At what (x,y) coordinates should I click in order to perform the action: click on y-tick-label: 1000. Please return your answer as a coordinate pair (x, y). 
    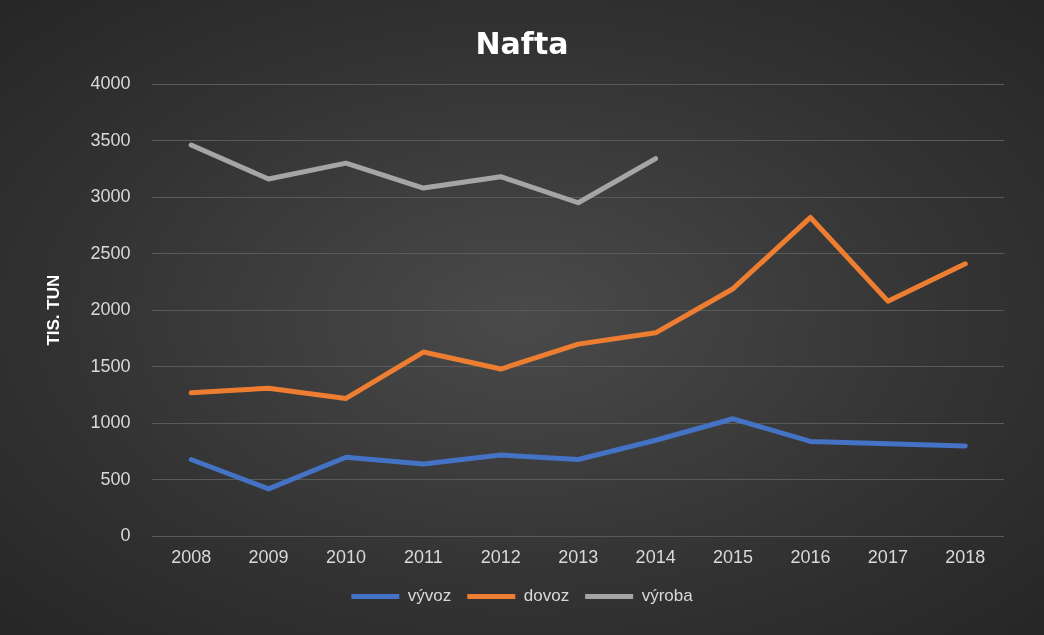
    Looking at the image, I should click on (110, 422).